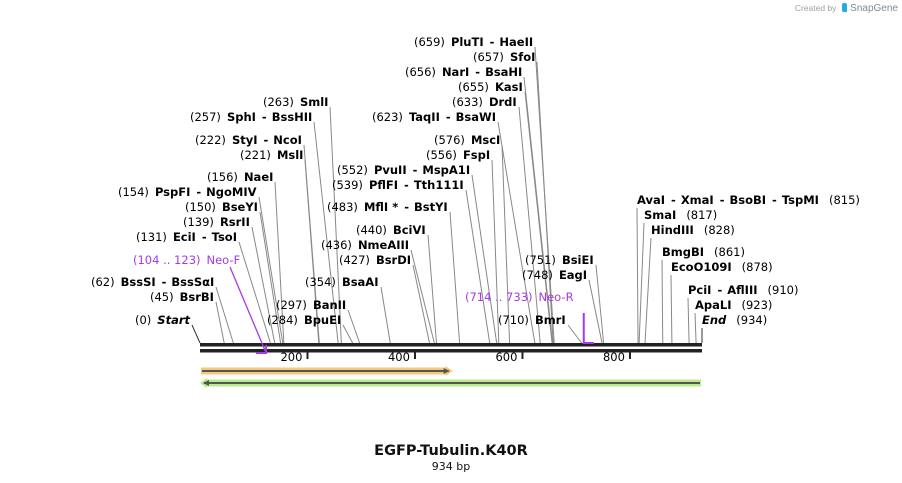 The image size is (902, 483). What do you see at coordinates (719, 230) in the screenshot?
I see `site-position: (828)` at bounding box center [719, 230].